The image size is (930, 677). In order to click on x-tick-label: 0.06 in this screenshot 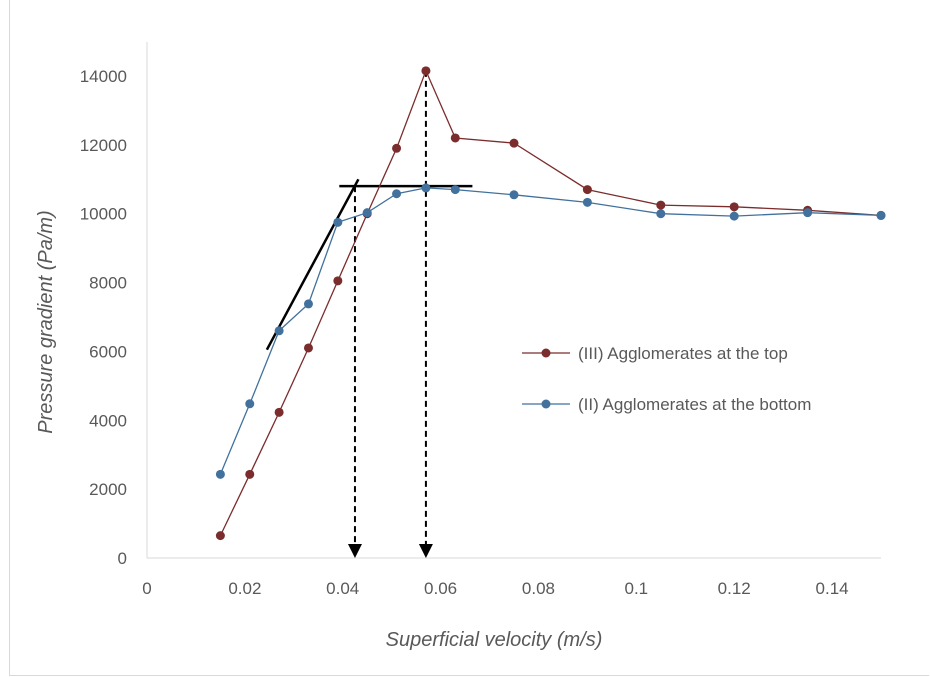, I will do `click(440, 588)`.